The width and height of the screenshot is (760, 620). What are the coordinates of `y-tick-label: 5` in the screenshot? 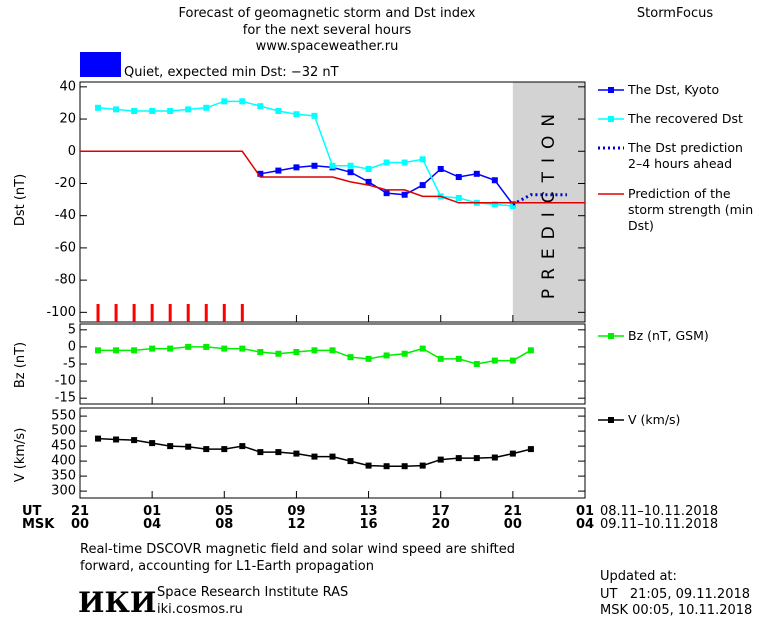 It's located at (72, 329).